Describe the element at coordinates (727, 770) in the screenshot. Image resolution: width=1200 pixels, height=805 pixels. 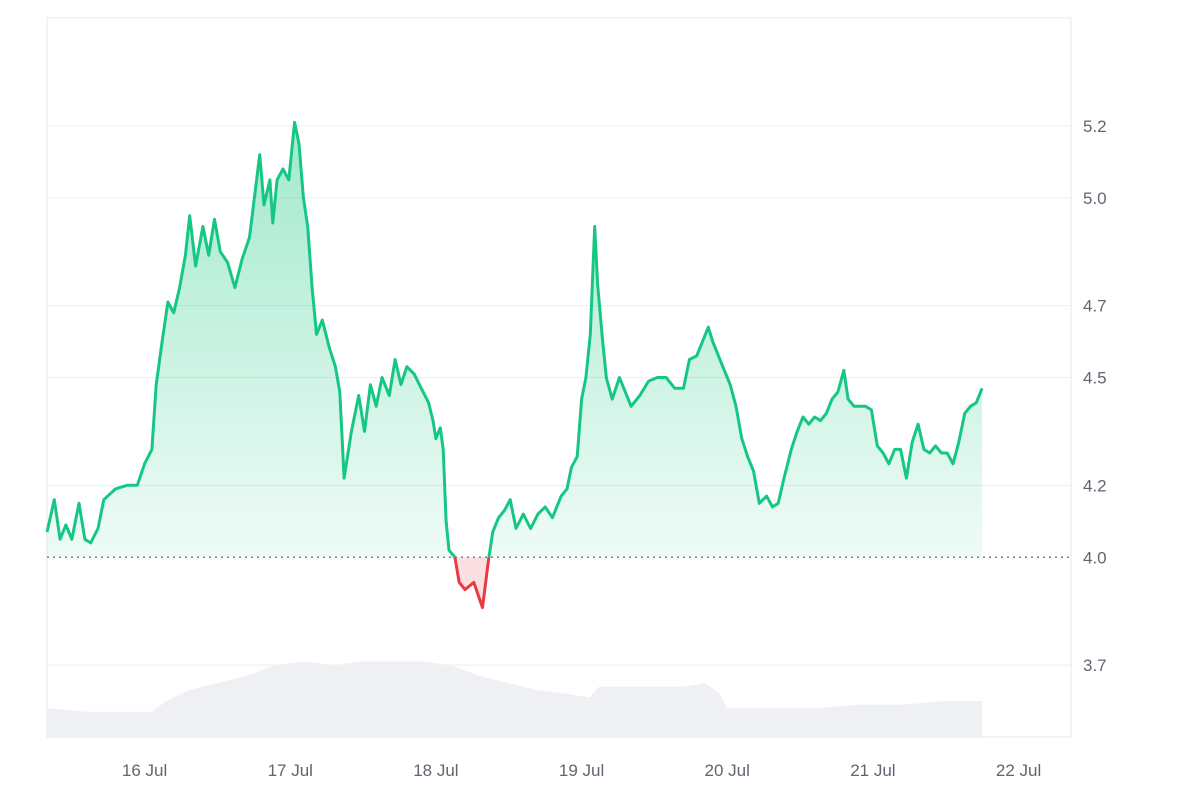
I see `x-tick-label: 20 Jul` at that location.